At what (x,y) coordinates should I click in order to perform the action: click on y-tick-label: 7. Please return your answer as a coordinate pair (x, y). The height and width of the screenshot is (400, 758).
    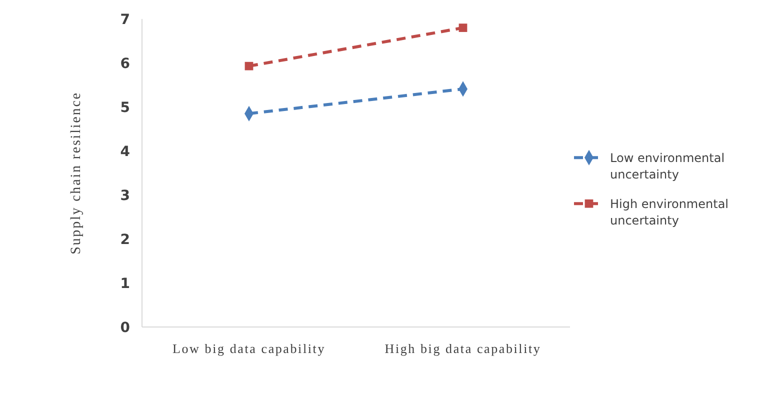
    Looking at the image, I should click on (125, 20).